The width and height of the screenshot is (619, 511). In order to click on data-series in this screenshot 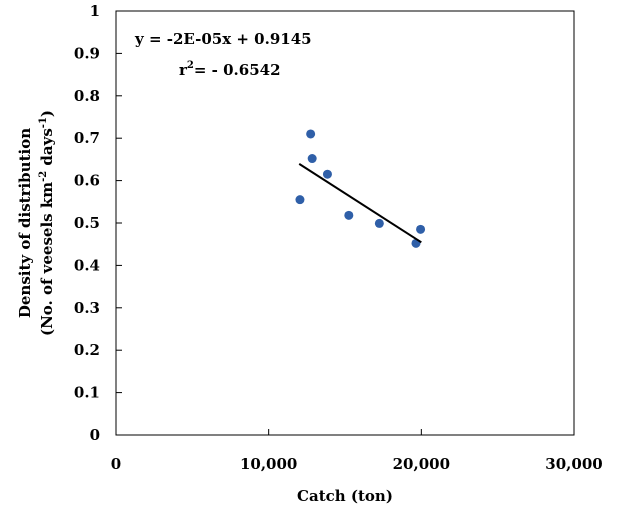, I will do `click(360, 188)`.